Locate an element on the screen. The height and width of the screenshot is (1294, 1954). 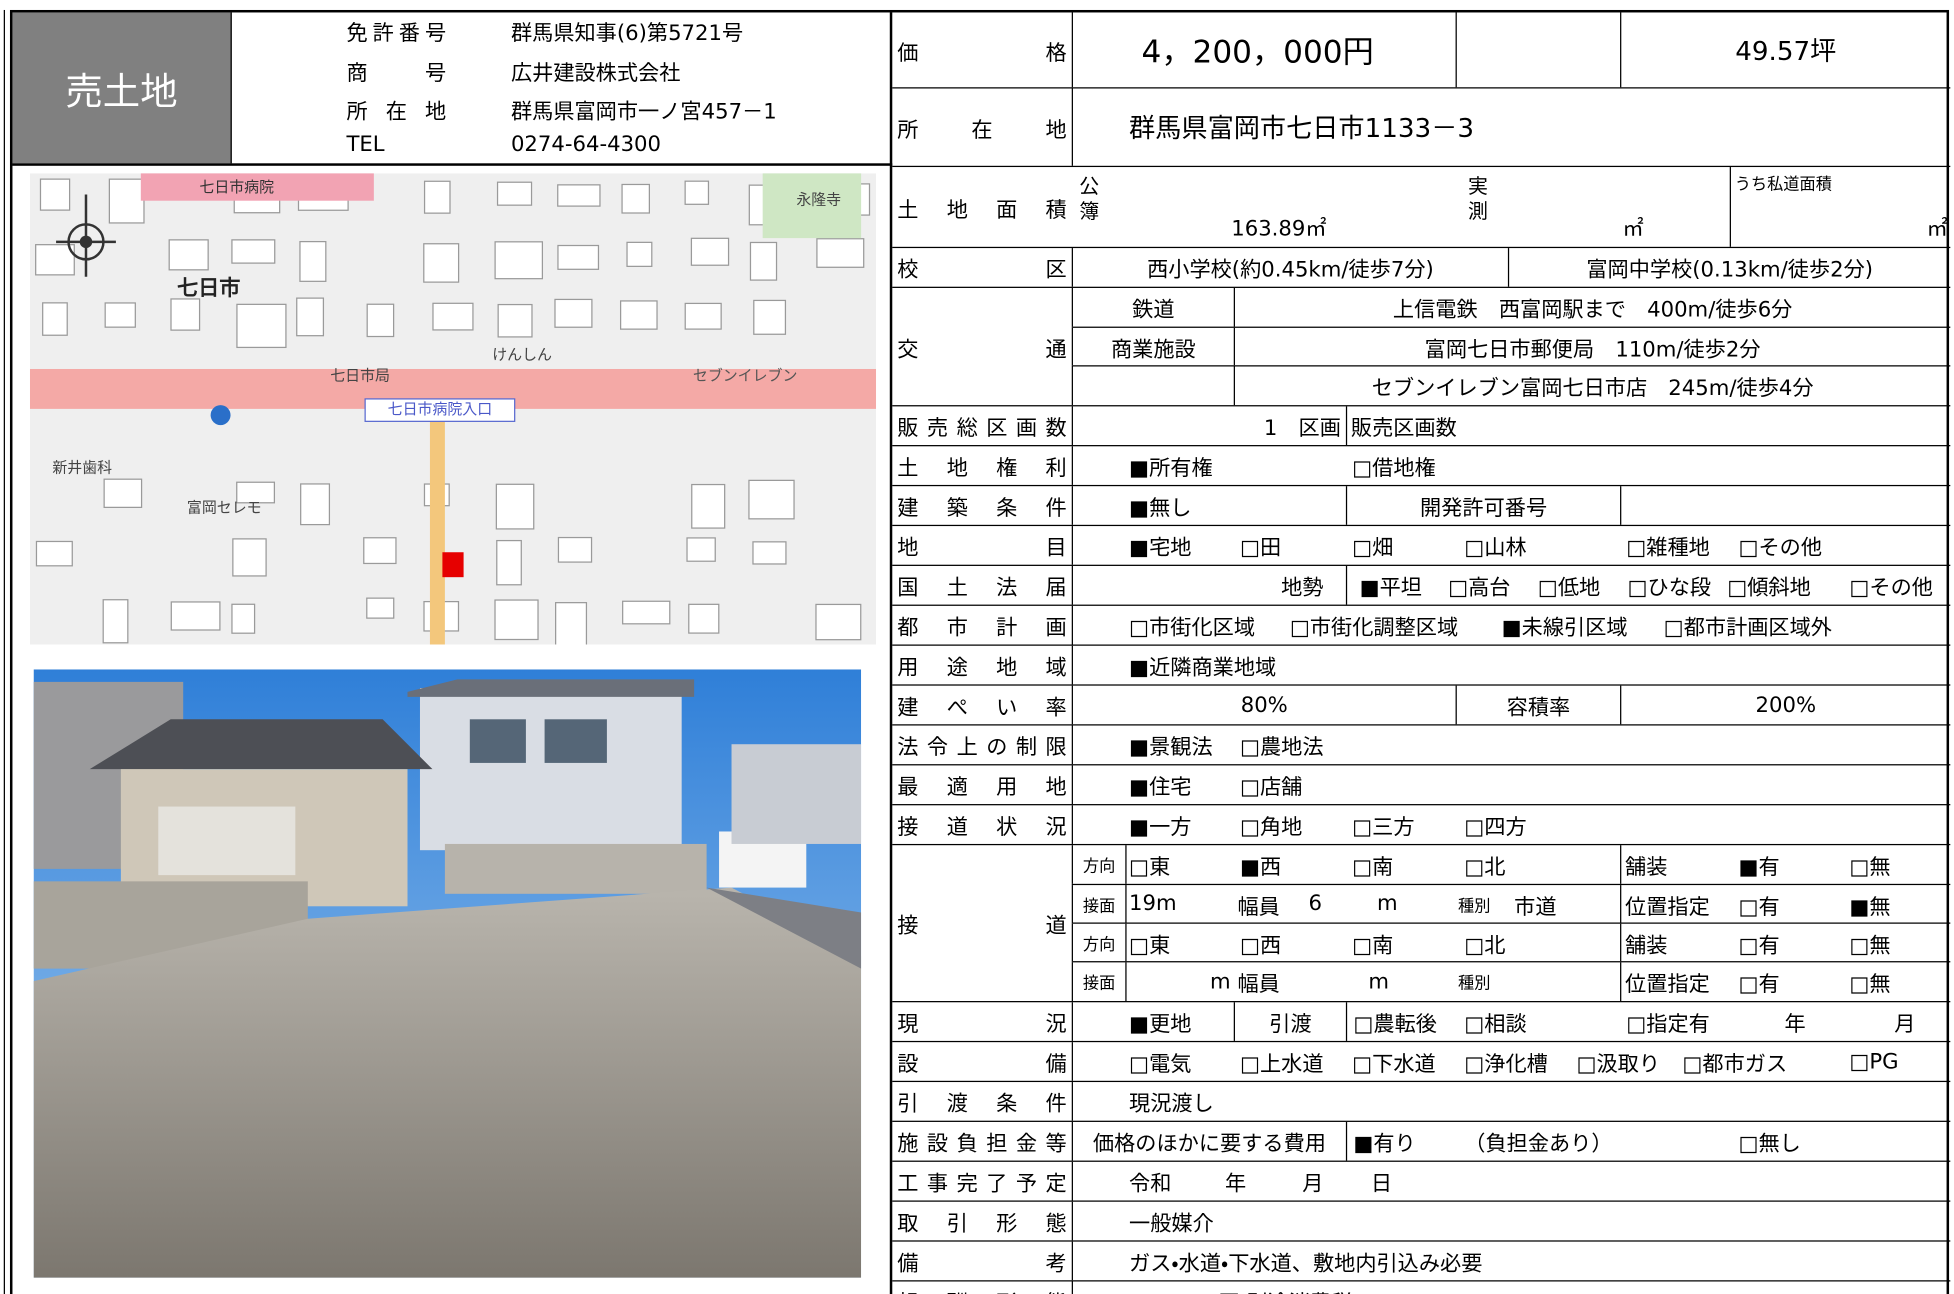
row-label: 地目 is located at coordinates (982, 548).